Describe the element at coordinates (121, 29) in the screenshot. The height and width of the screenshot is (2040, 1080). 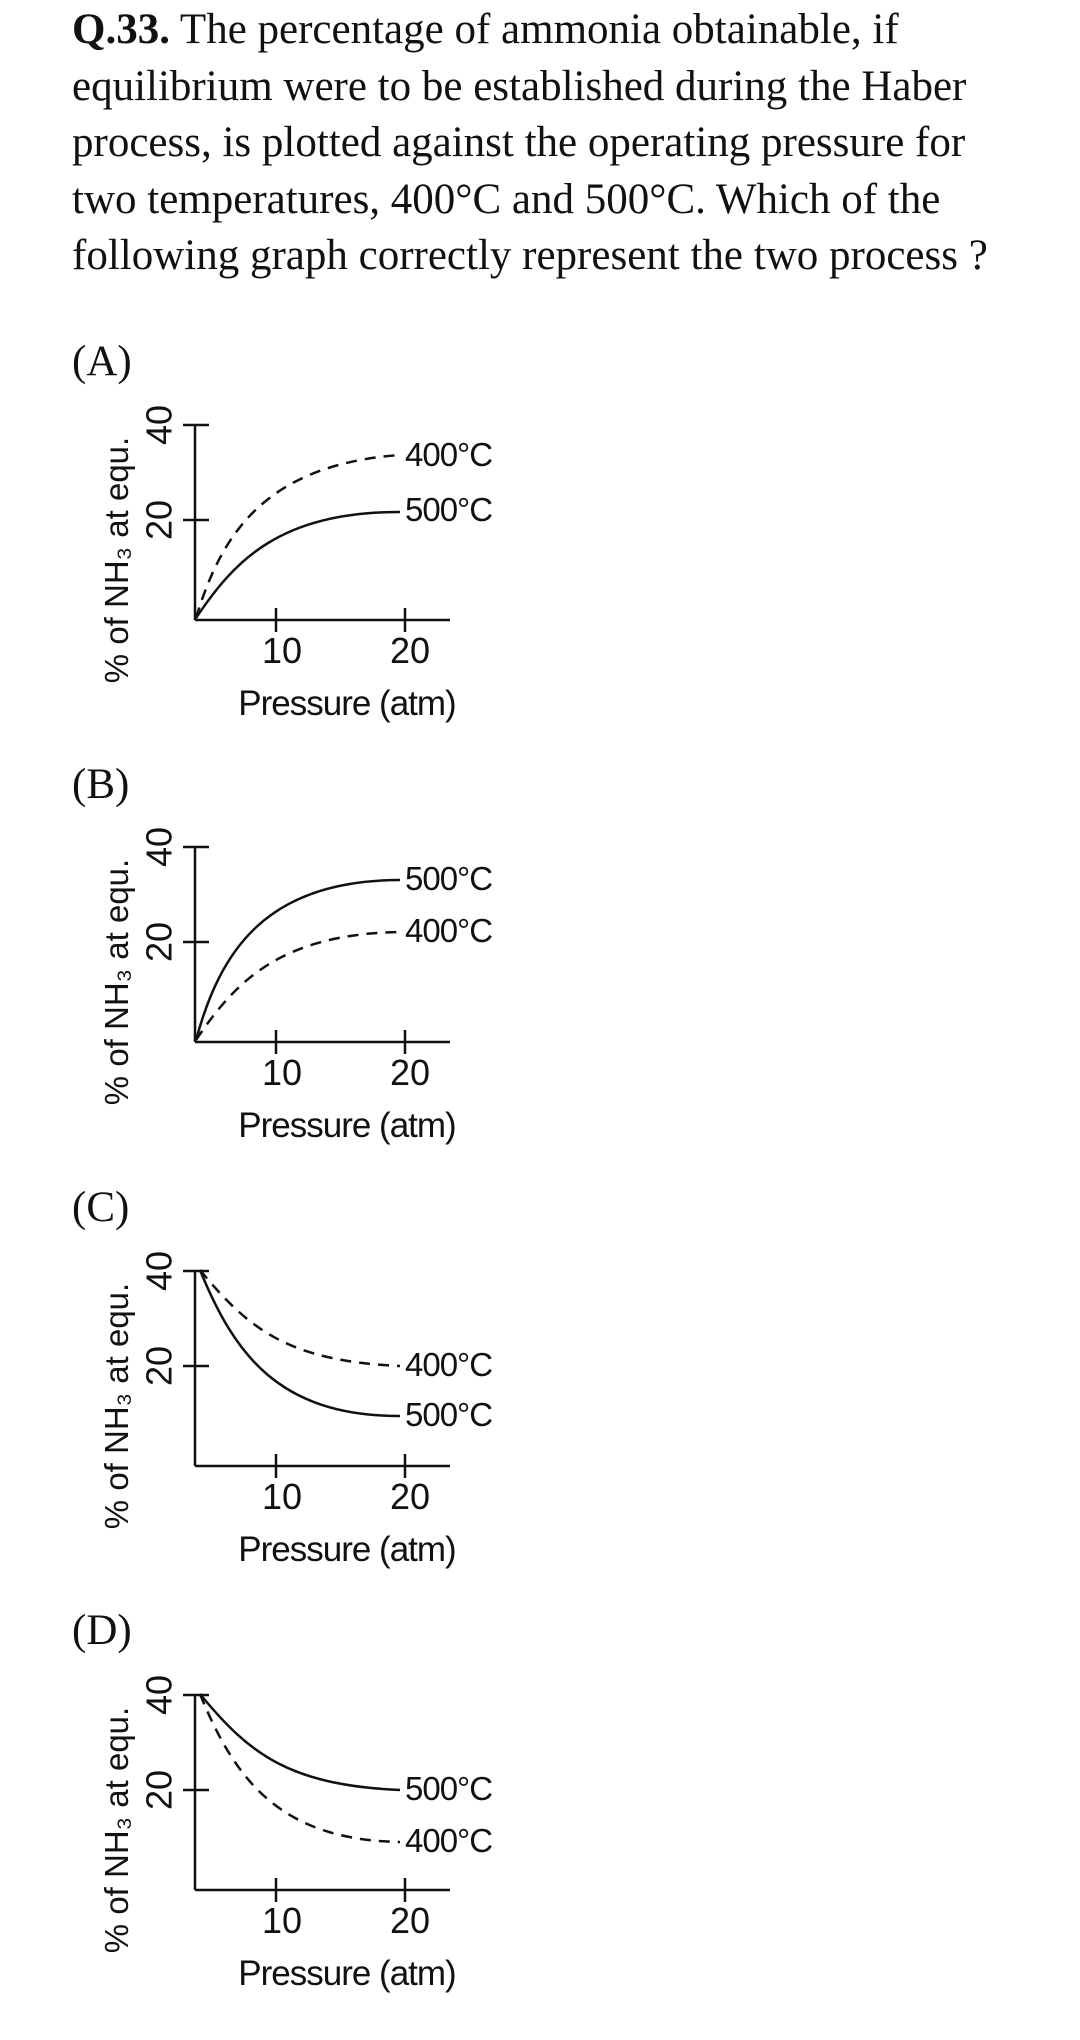
I see `question-number: Q.33.` at that location.